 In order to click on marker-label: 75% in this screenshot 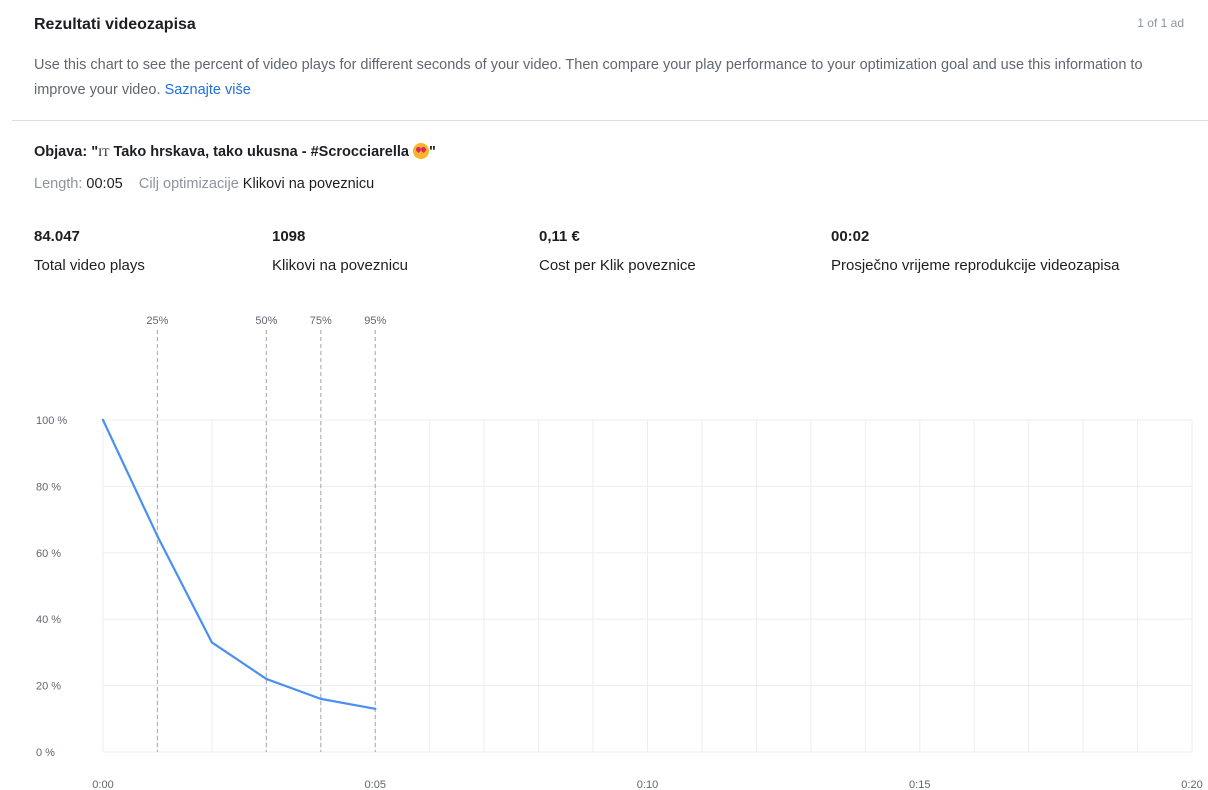, I will do `click(321, 321)`.